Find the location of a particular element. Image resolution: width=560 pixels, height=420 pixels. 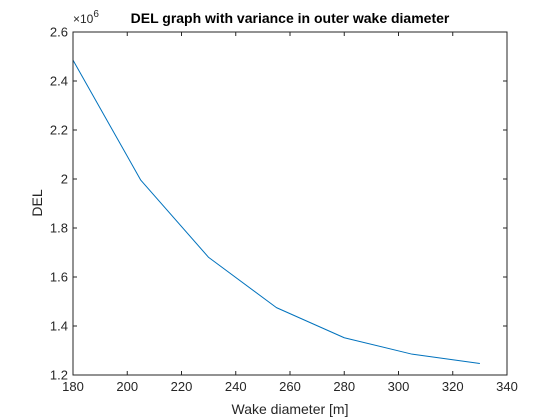

y-tick-label: 2.4 is located at coordinates (59, 81).